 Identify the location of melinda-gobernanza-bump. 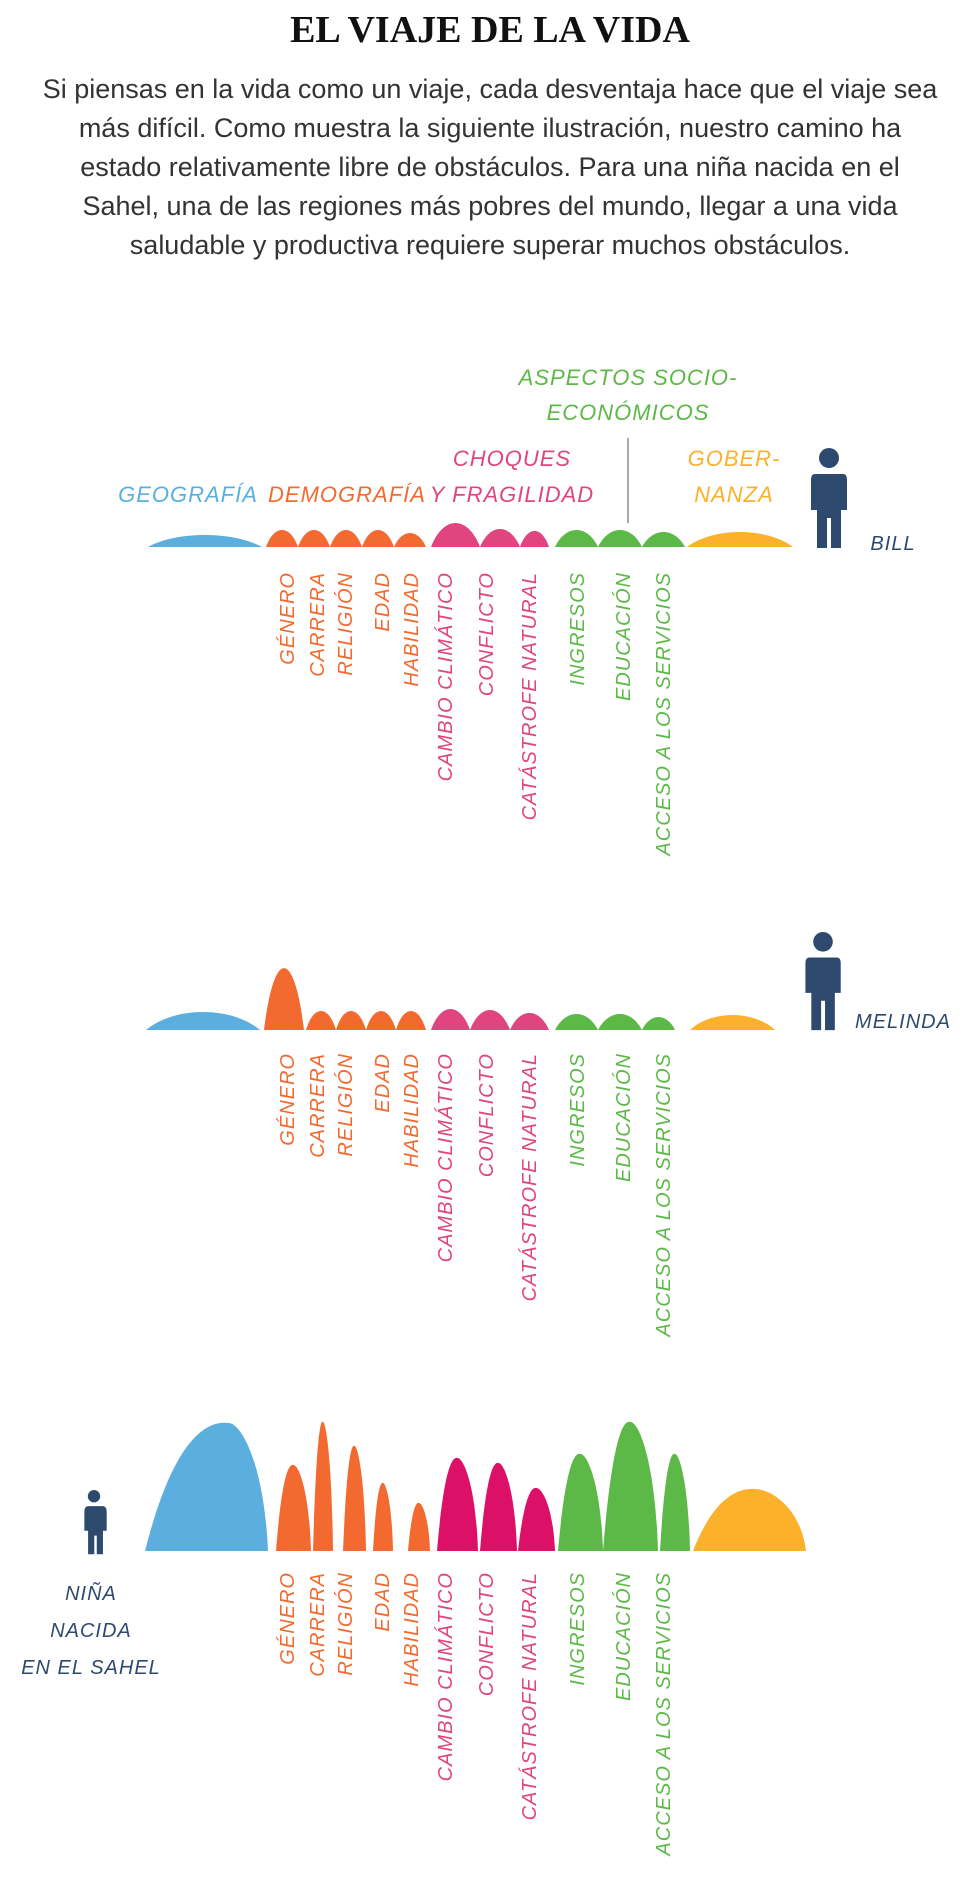
(732, 1022).